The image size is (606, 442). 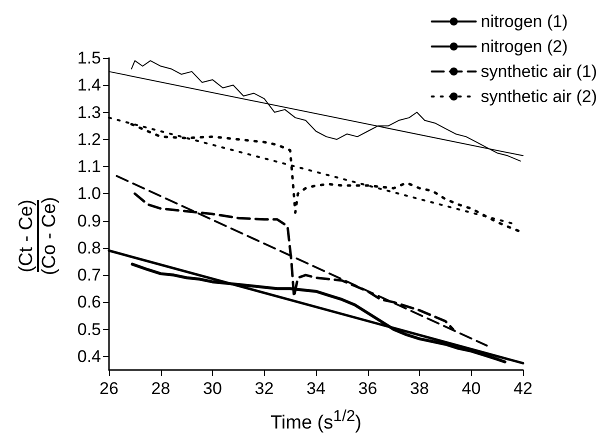 What do you see at coordinates (89, 139) in the screenshot?
I see `y-tick-label: 1.2` at bounding box center [89, 139].